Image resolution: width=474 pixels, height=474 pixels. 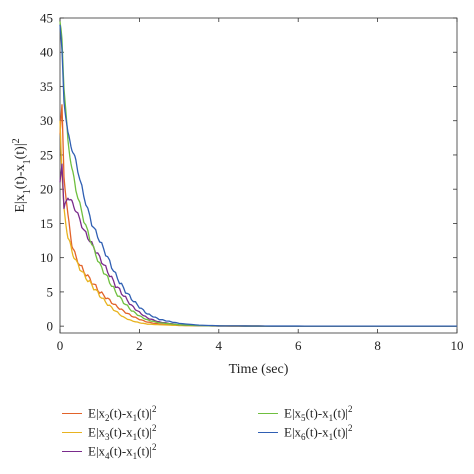 I want to click on x-tick-label: 8, so click(x=377, y=345).